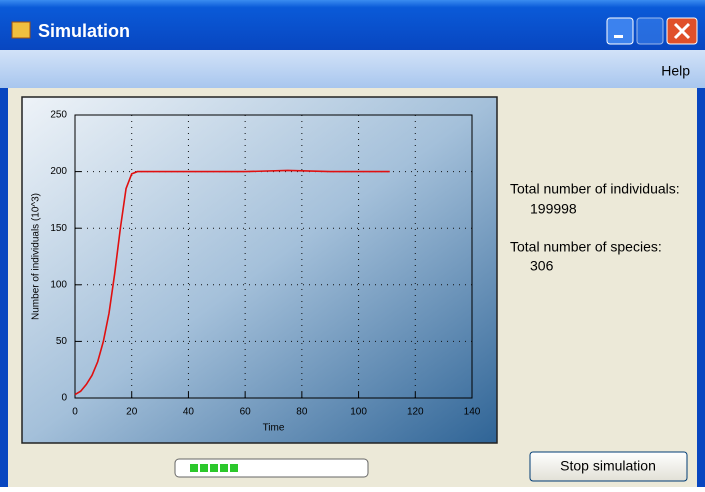 The height and width of the screenshot is (492, 705). What do you see at coordinates (189, 412) in the screenshot?
I see `x-tick-label: 40` at bounding box center [189, 412].